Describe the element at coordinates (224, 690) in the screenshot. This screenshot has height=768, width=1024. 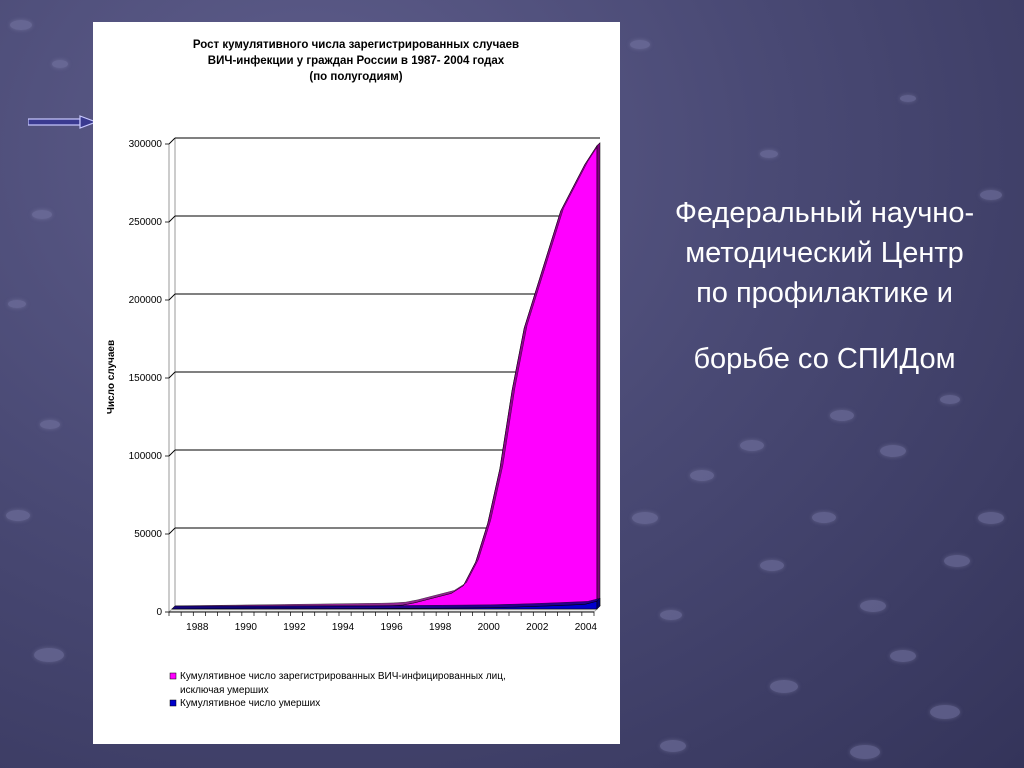
I see `legend-label-hiv-line-2: исключая умерших` at that location.